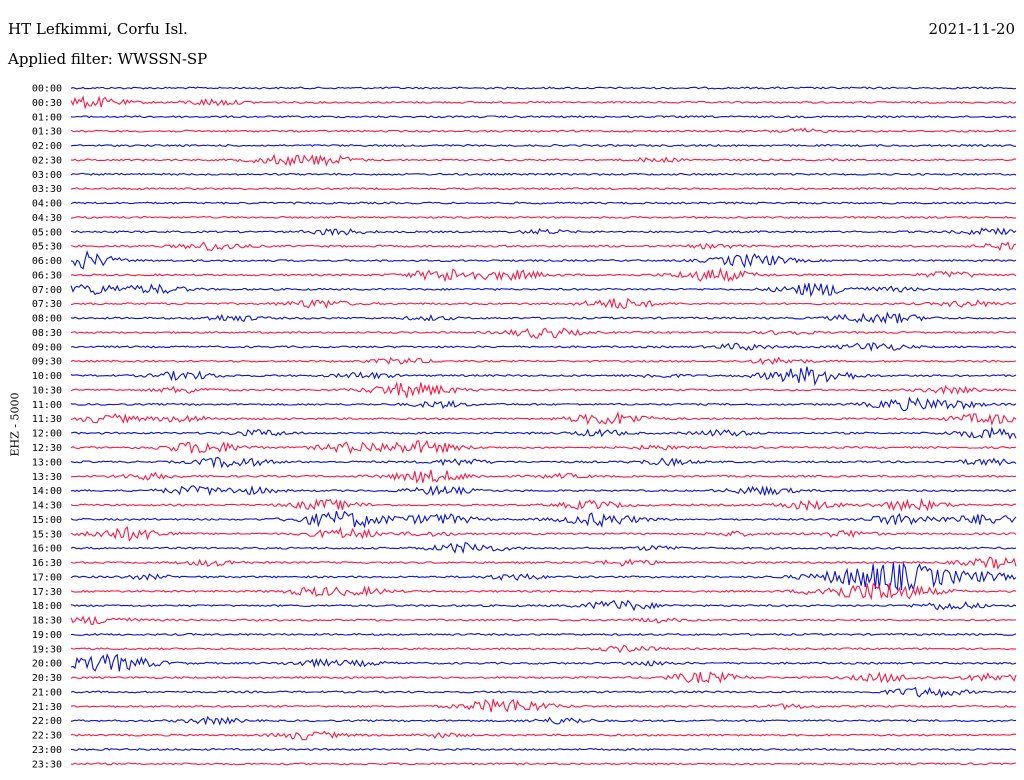 This screenshot has width=1024, height=780. I want to click on time-tick-label: 16:30, so click(47, 563).